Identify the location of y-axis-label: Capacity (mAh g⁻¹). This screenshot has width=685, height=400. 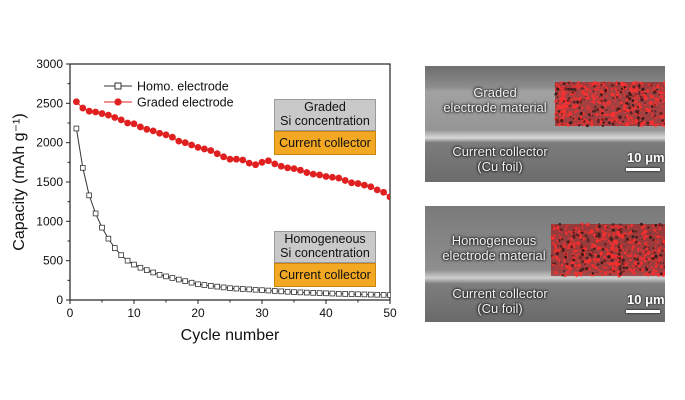
(19, 181).